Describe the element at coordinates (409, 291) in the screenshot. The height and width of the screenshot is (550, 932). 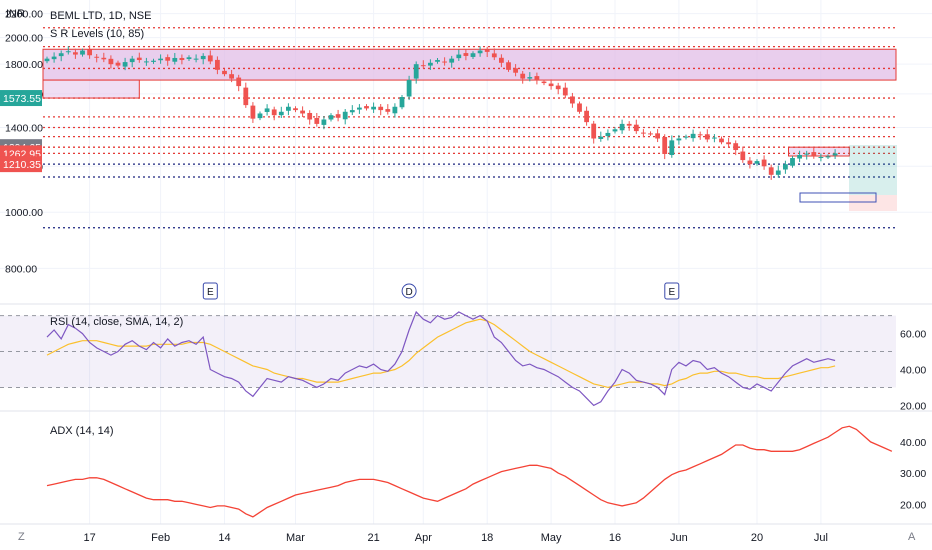
I see `dividend-marker` at that location.